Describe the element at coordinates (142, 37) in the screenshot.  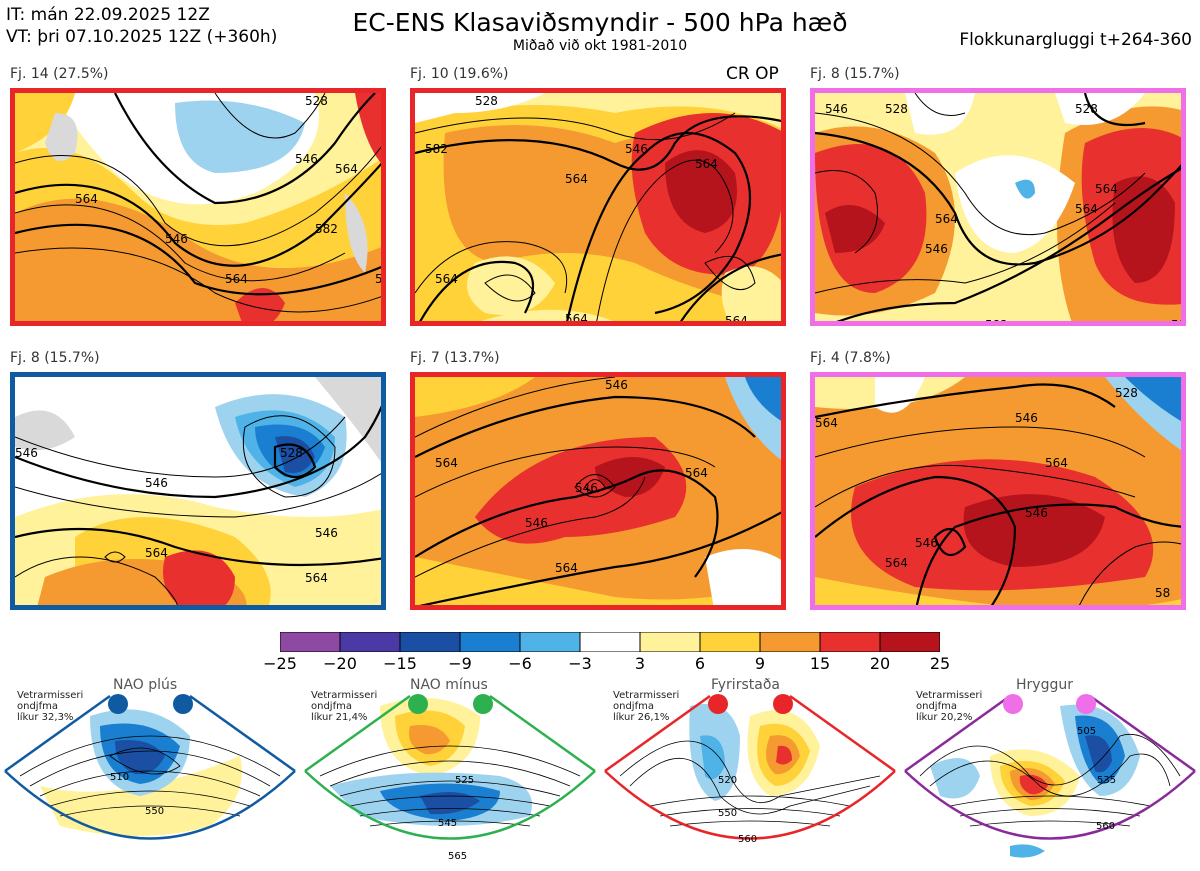
I see `valid-time: VT: þri 07.10.2025 12Z (+360h)` at that location.